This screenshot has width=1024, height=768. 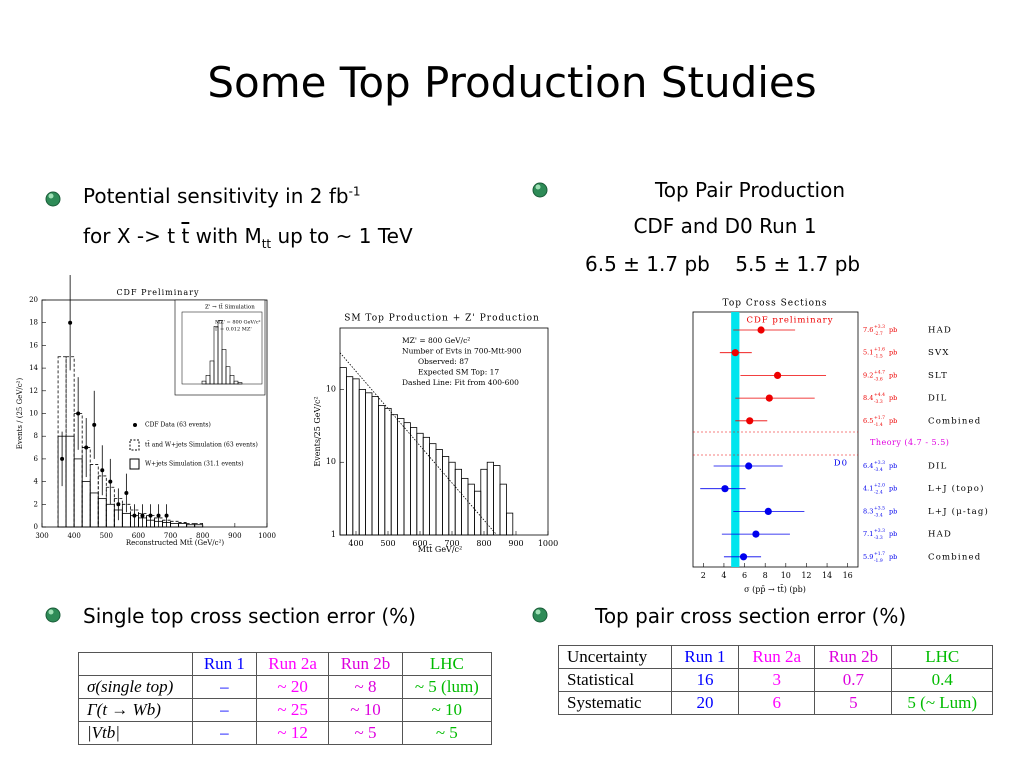 What do you see at coordinates (735, 439) in the screenshot?
I see `theory-band` at bounding box center [735, 439].